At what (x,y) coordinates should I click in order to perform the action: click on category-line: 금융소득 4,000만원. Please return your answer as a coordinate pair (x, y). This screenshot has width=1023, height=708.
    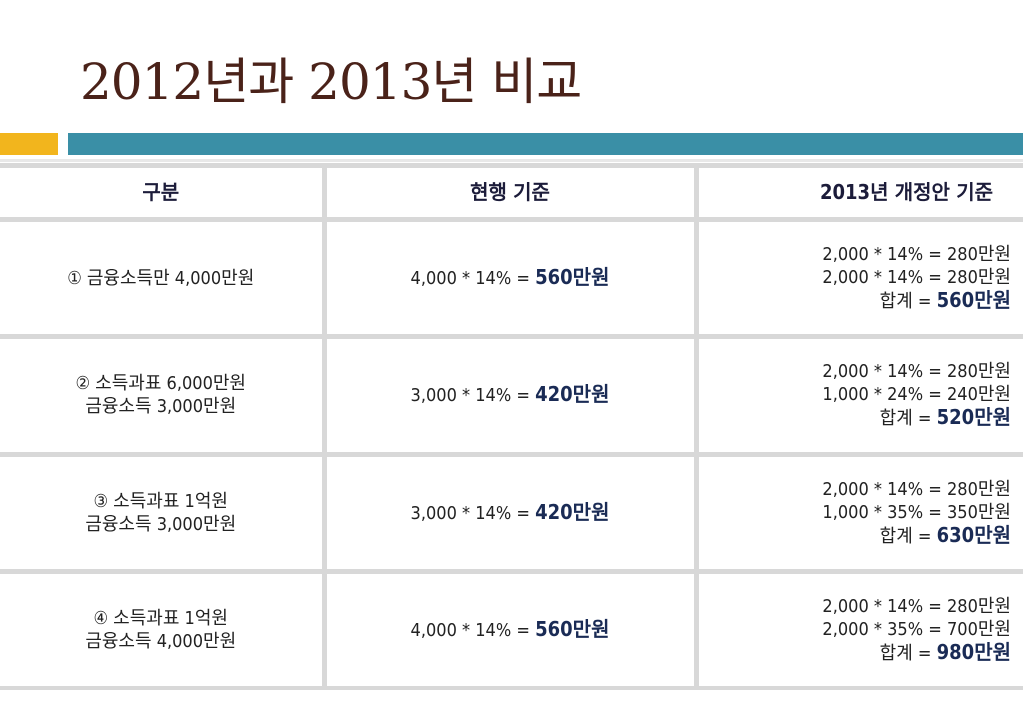
    Looking at the image, I should click on (161, 641).